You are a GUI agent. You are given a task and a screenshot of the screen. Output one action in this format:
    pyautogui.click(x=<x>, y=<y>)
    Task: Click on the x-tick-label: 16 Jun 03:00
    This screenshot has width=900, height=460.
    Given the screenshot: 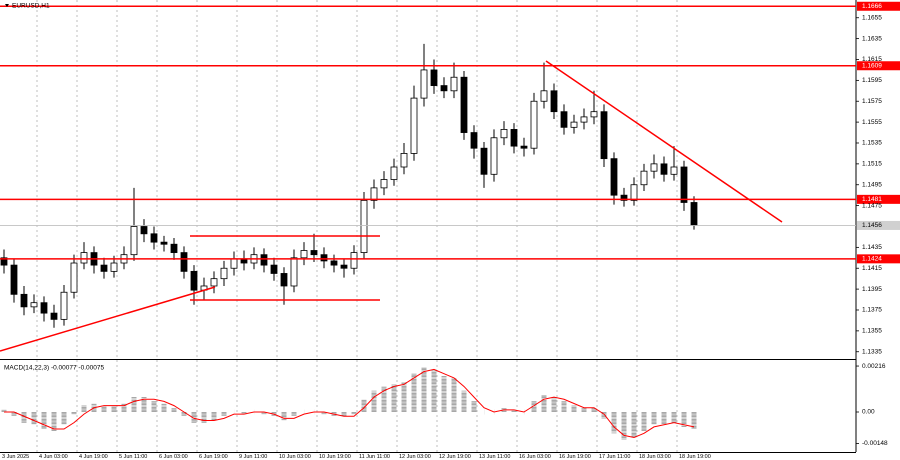 What is the action you would take?
    pyautogui.click(x=535, y=457)
    